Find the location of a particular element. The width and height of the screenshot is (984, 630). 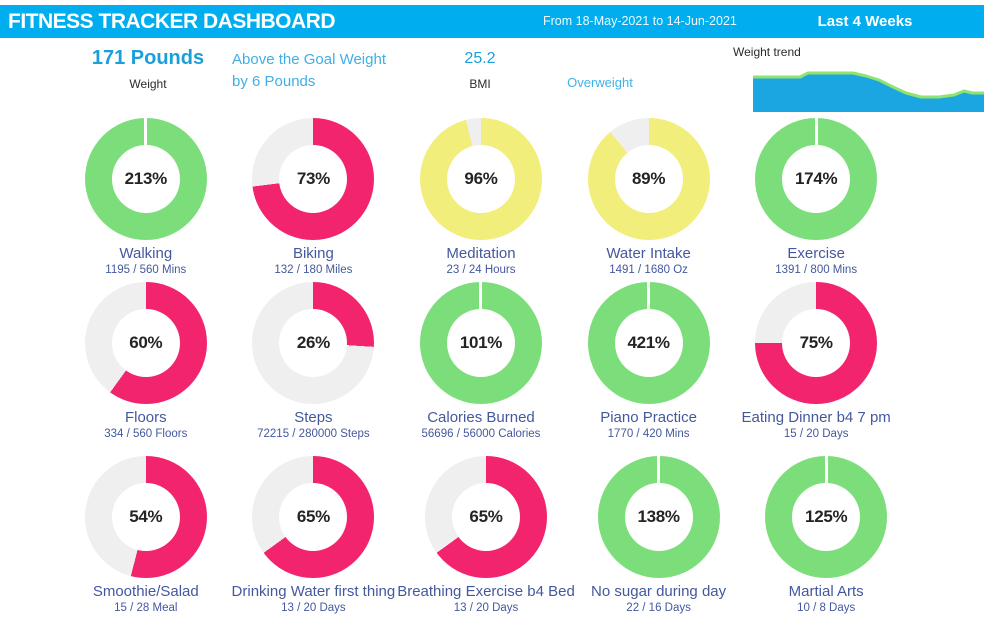

kpi-cell-smoothie-salad: 54% Smoothie/Salad 15 / 28 Meal is located at coordinates (146, 535).